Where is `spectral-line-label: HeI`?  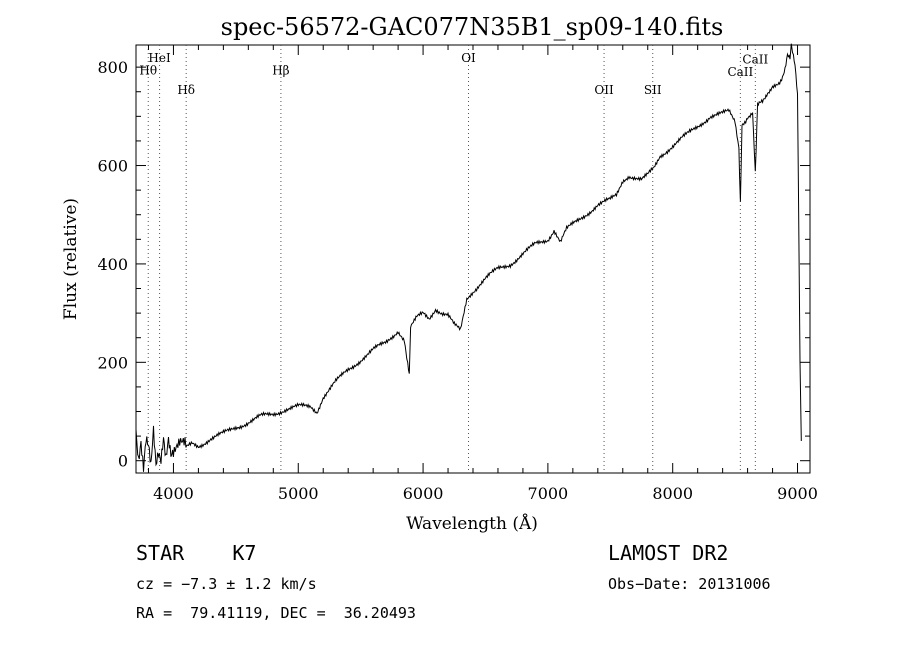
spectral-line-label: HeI is located at coordinates (159, 58).